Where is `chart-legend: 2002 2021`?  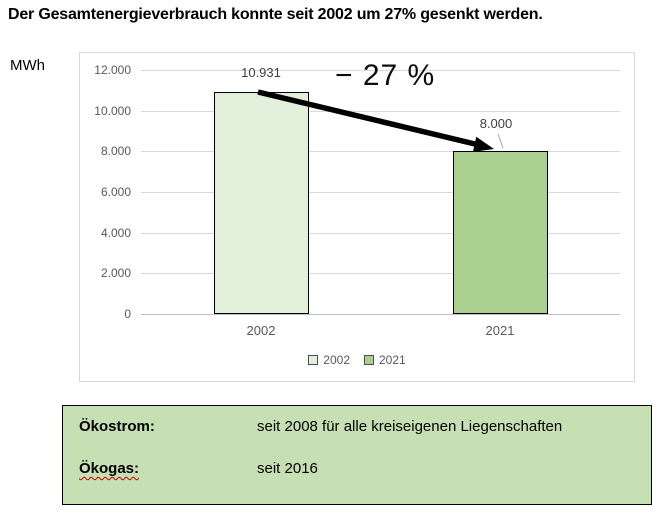 chart-legend: 2002 2021 is located at coordinates (357, 360).